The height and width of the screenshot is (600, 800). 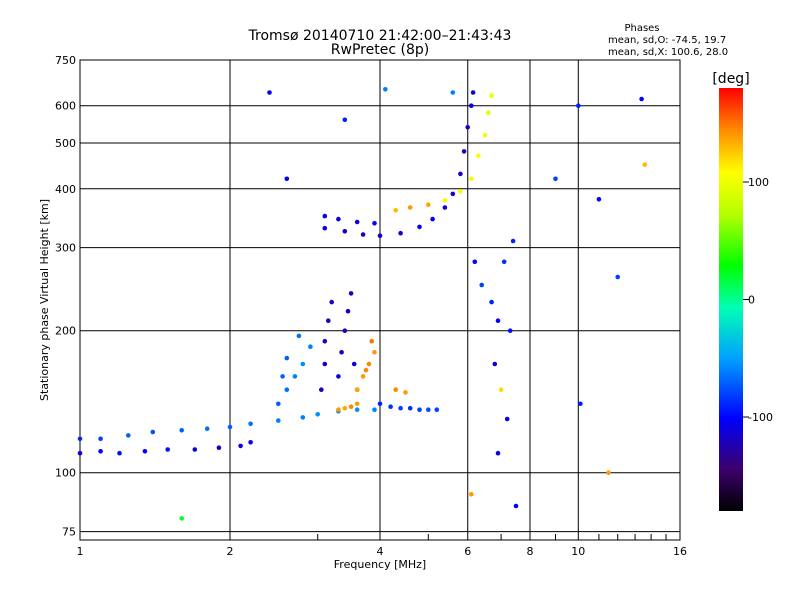 I want to click on legend-entry-x: mean, sd,X: 100.6, 28.0, so click(x=668, y=52).